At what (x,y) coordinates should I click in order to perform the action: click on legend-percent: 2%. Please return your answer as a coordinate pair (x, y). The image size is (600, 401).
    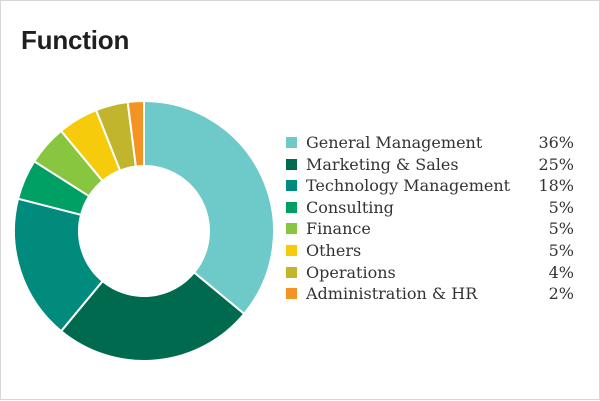
    Looking at the image, I should click on (561, 294).